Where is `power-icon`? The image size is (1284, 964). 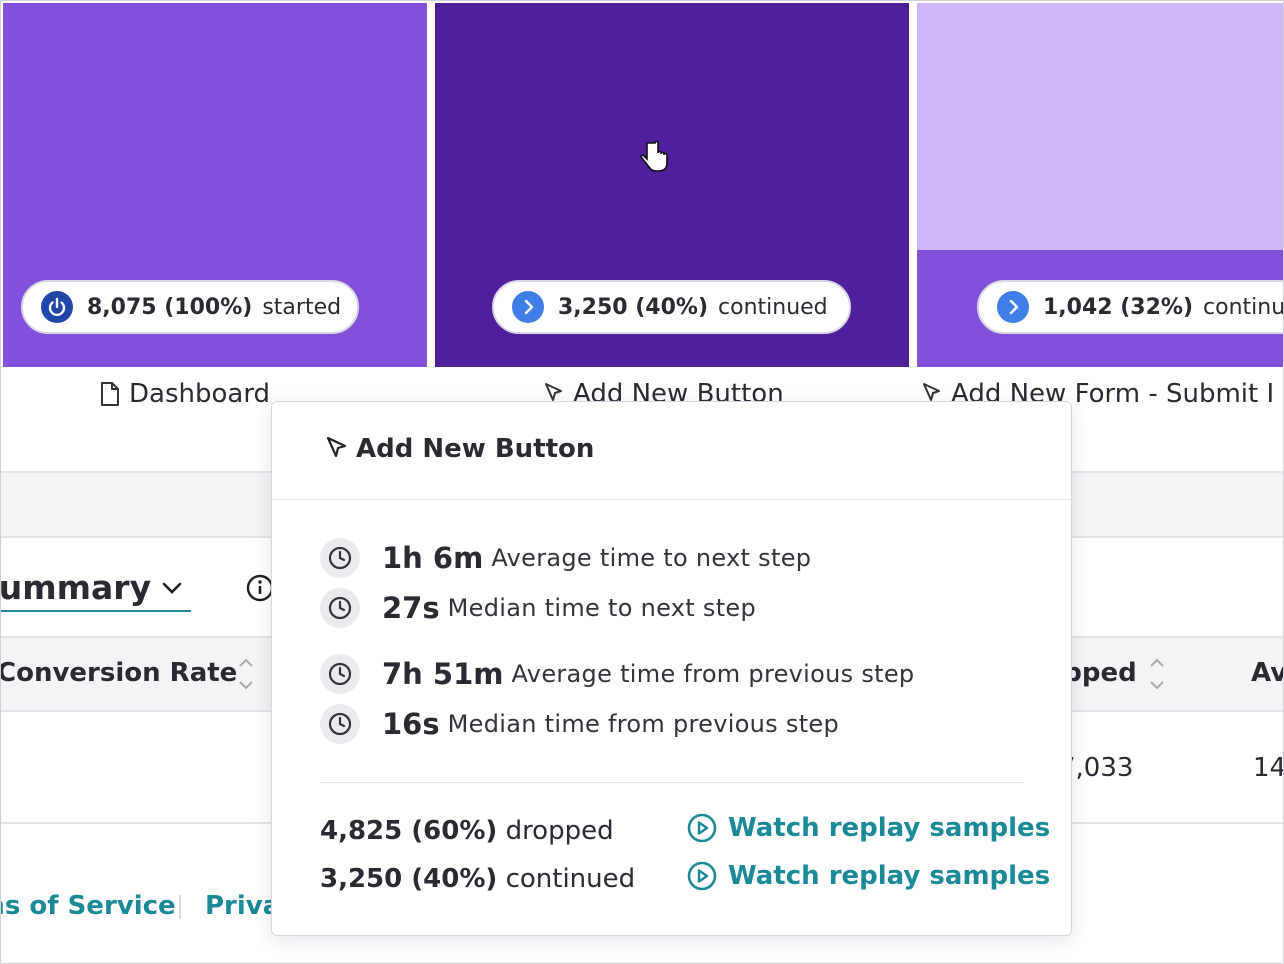
power-icon is located at coordinates (57, 307).